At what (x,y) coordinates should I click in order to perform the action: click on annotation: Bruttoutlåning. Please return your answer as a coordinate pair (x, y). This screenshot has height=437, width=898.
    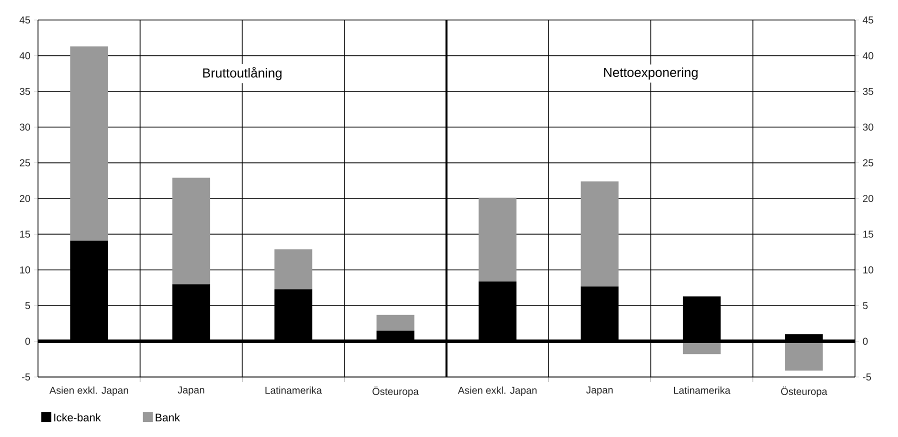
    Looking at the image, I should click on (242, 73).